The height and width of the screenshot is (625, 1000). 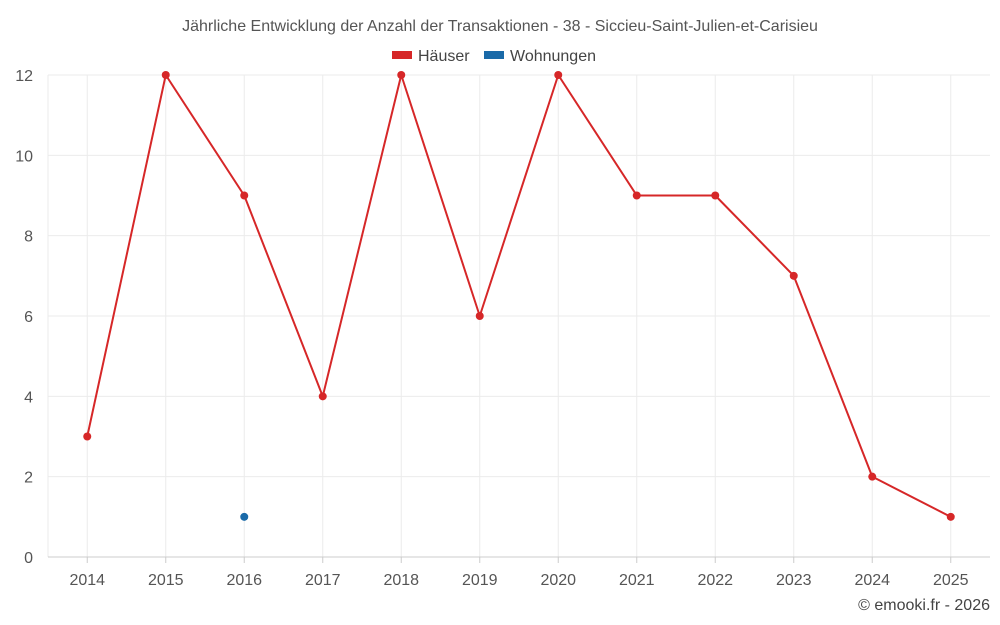 I want to click on y-tick-label: 12, so click(x=24, y=76).